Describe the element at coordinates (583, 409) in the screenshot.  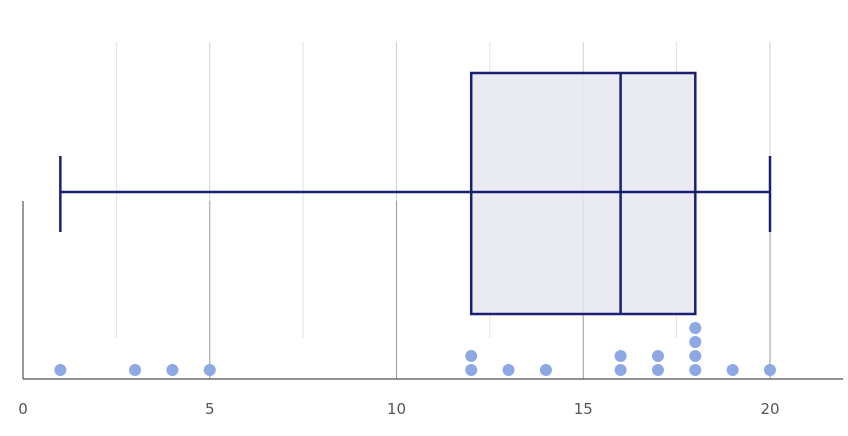
I see `x-tick-label: 15` at that location.